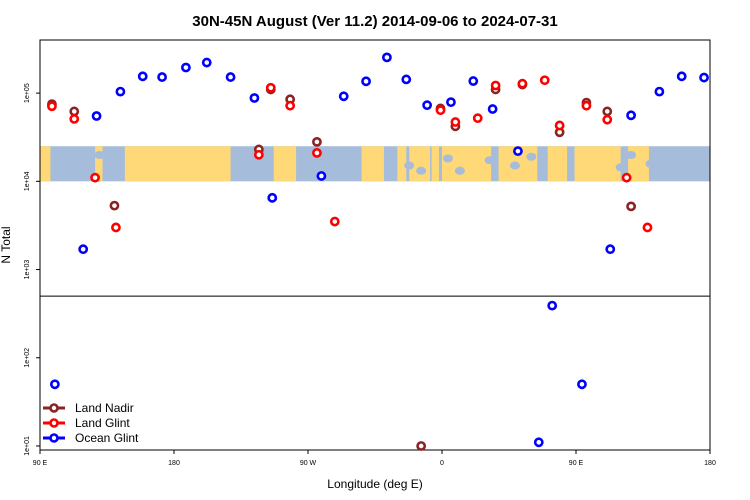 This screenshot has height=500, width=750. What do you see at coordinates (27, 446) in the screenshot?
I see `y-tick-label: 1e+01` at bounding box center [27, 446].